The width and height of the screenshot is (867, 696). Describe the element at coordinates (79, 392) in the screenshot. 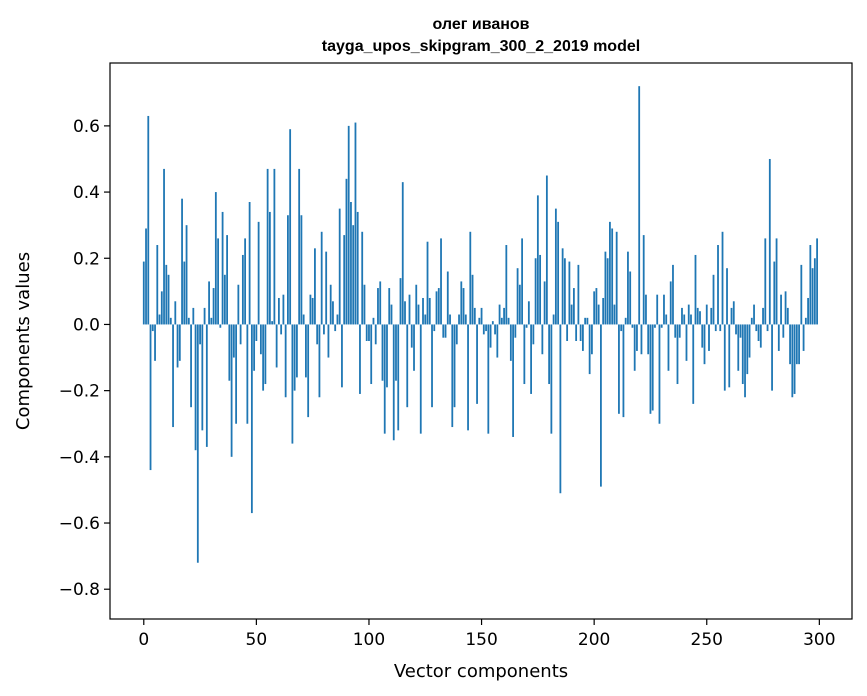

I see `y-tick-label: −0.2` at that location.